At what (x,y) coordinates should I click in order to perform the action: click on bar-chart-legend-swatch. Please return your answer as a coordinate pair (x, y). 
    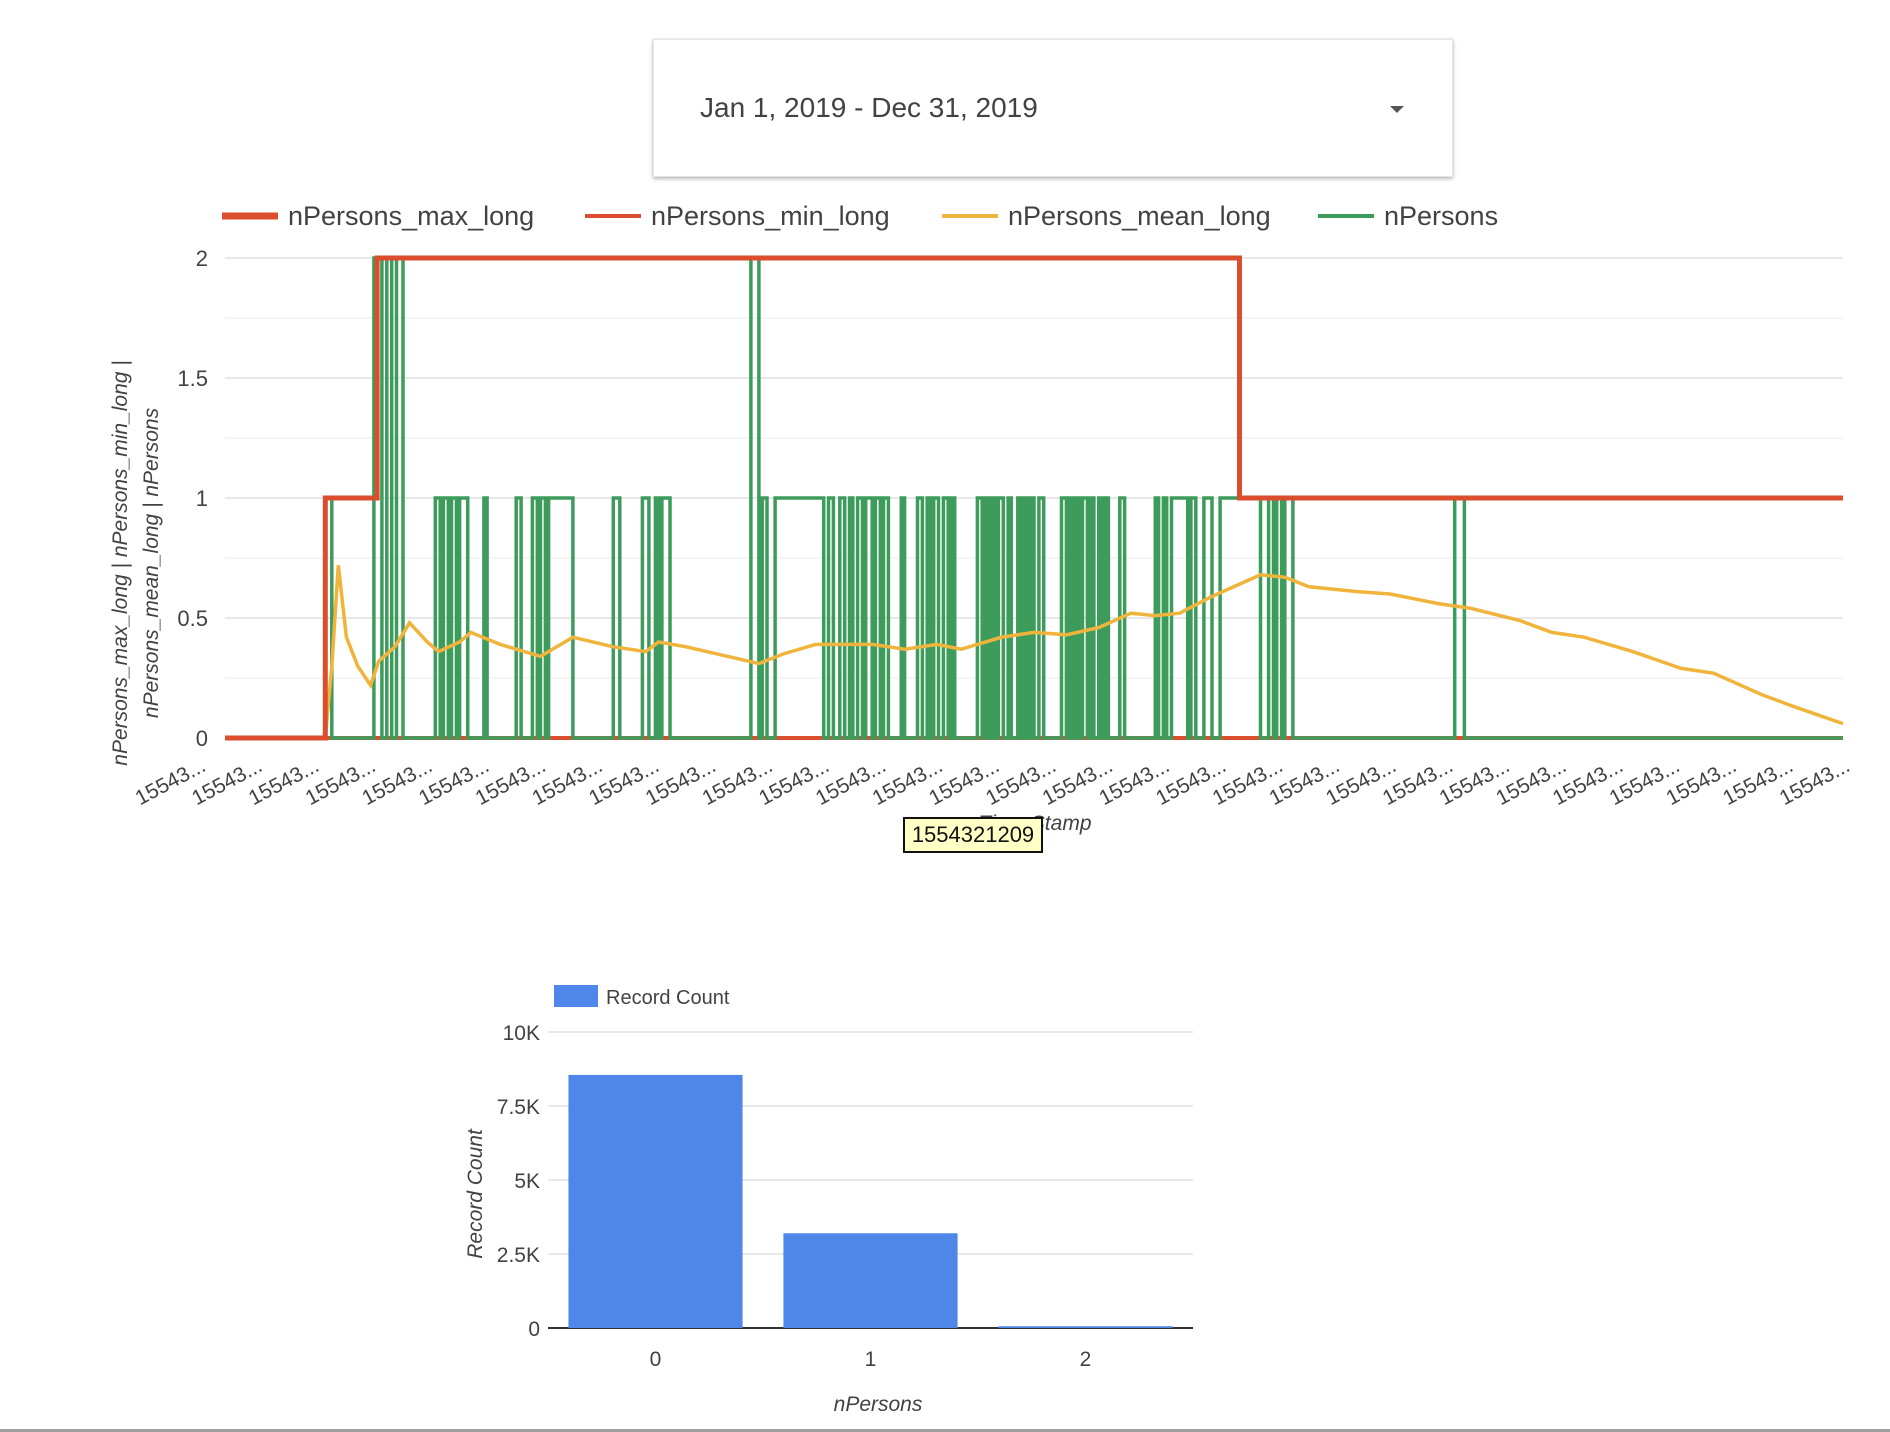
    Looking at the image, I should click on (576, 996).